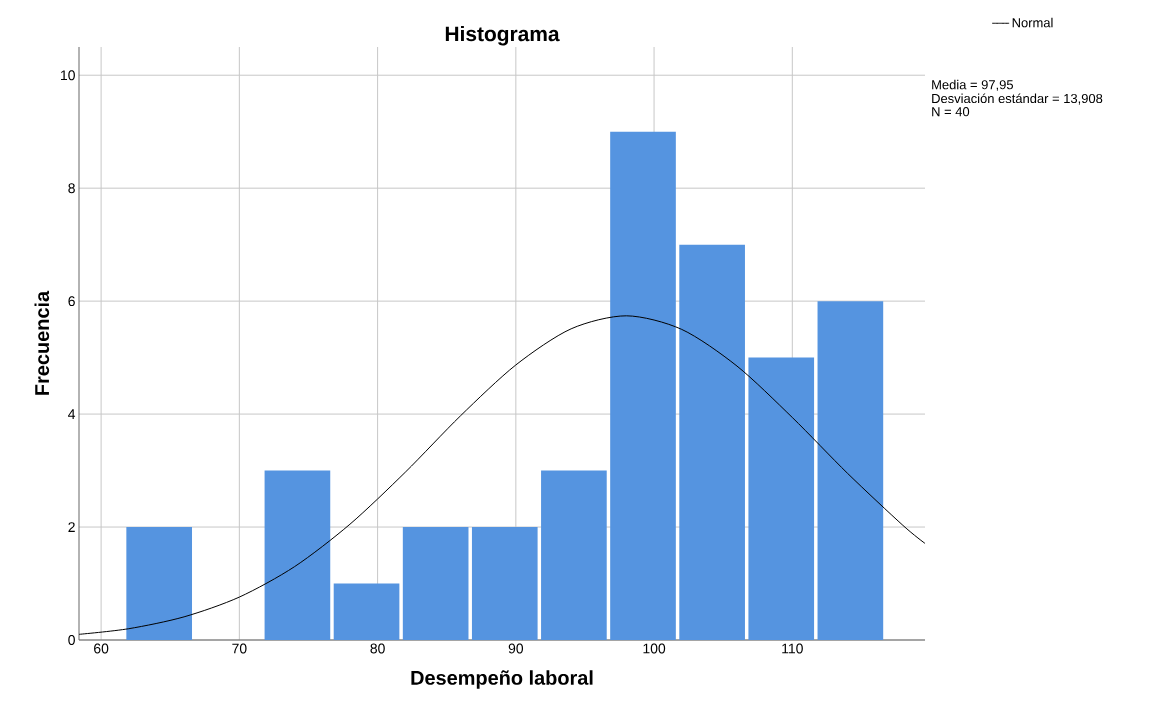 This screenshot has width=1150, height=715. Describe the element at coordinates (502, 679) in the screenshot. I see `x-axis-title: Desempeño laboral` at that location.